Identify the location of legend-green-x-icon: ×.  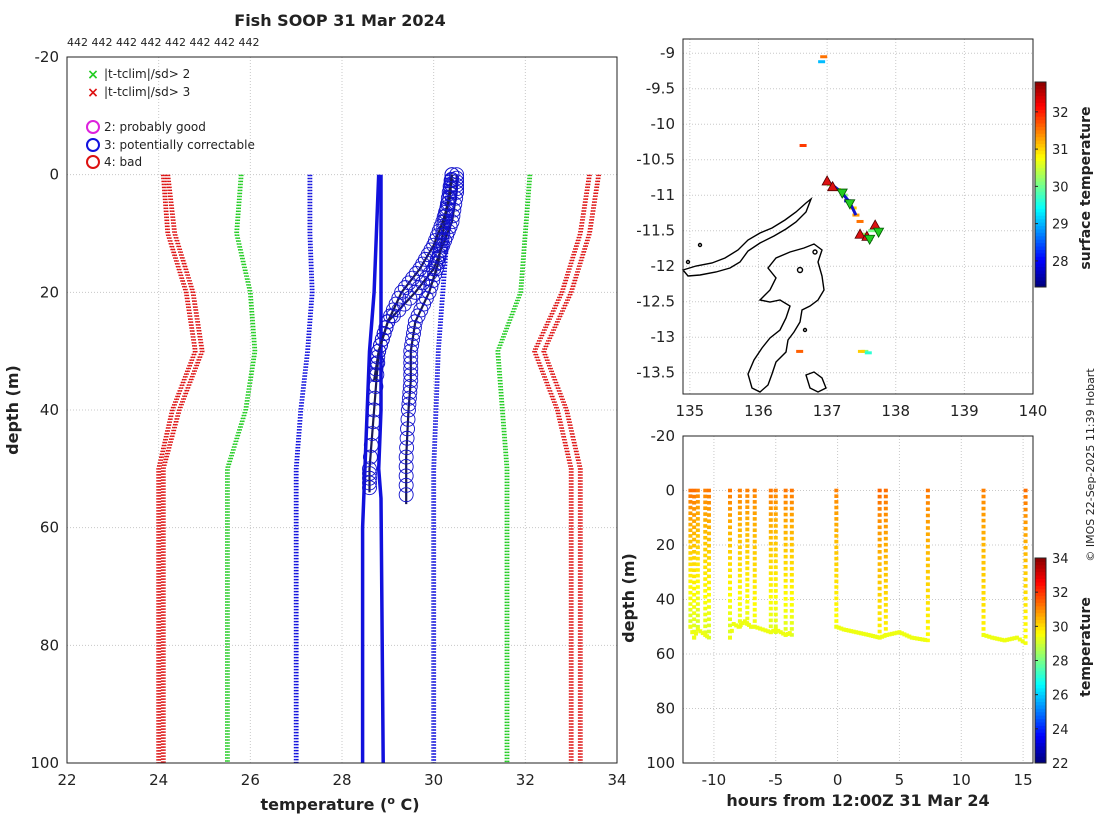
(93, 75).